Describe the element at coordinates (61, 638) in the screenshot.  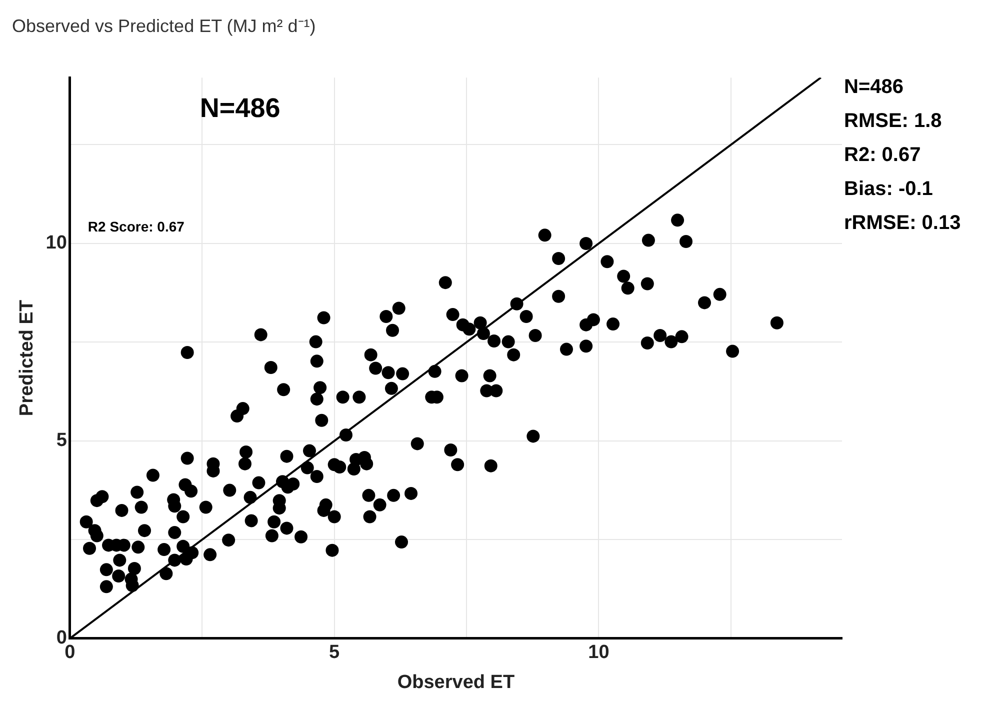
I see `y-tick-label: 0` at that location.